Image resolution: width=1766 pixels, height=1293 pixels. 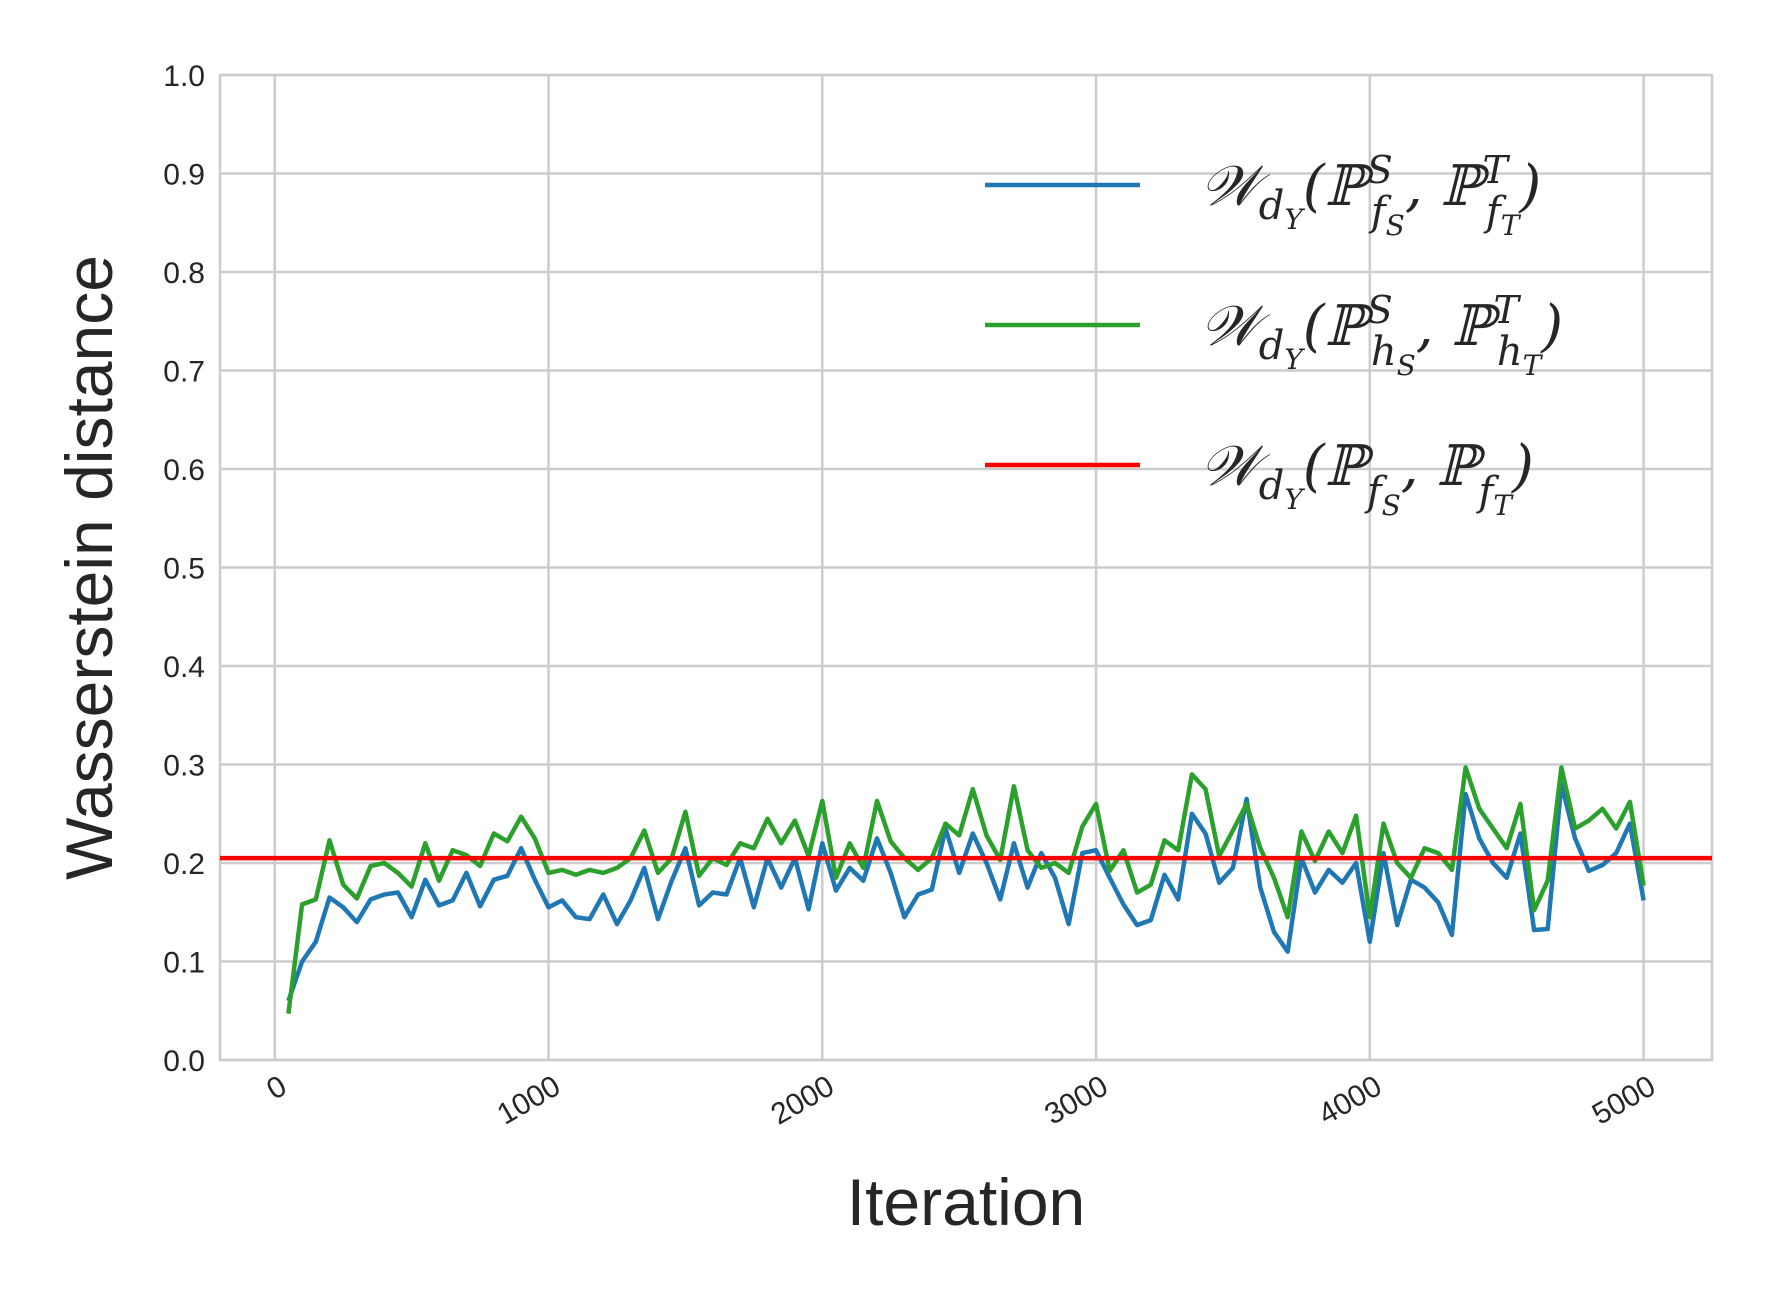 What do you see at coordinates (1381, 335) in the screenshot?
I see `legend-label-1: 𝒲dY(ℙS hS, ℙT hT)` at bounding box center [1381, 335].